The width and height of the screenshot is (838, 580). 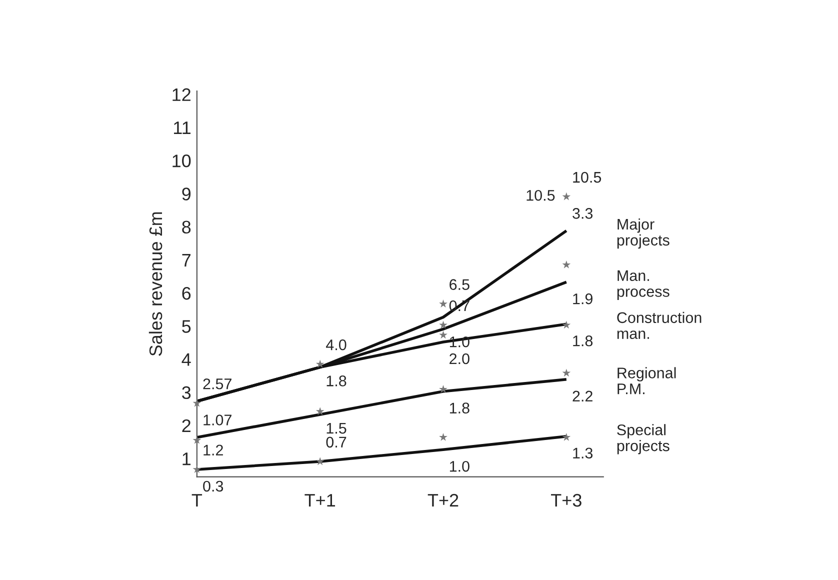 What do you see at coordinates (460, 284) in the screenshot?
I see `annotation: 6.5` at bounding box center [460, 284].